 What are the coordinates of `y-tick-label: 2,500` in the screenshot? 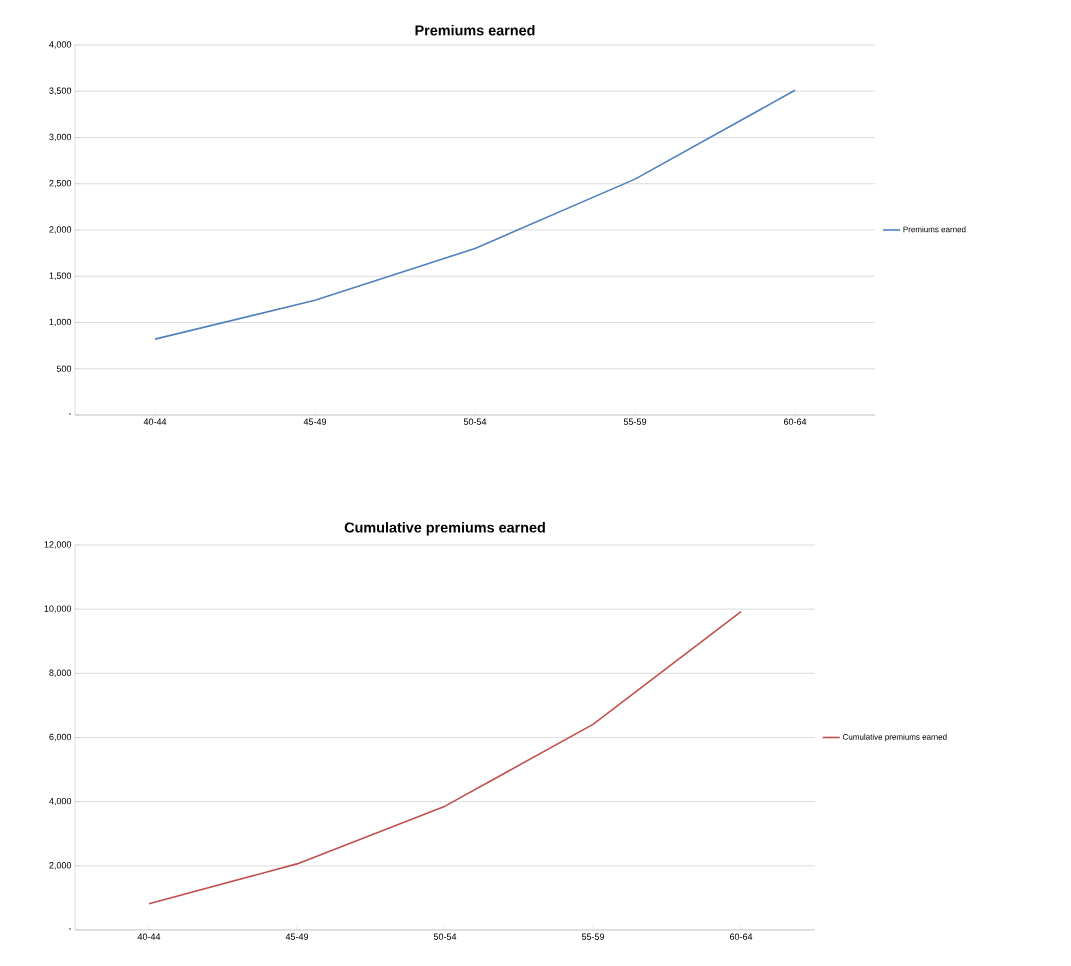 It's located at (60, 184).